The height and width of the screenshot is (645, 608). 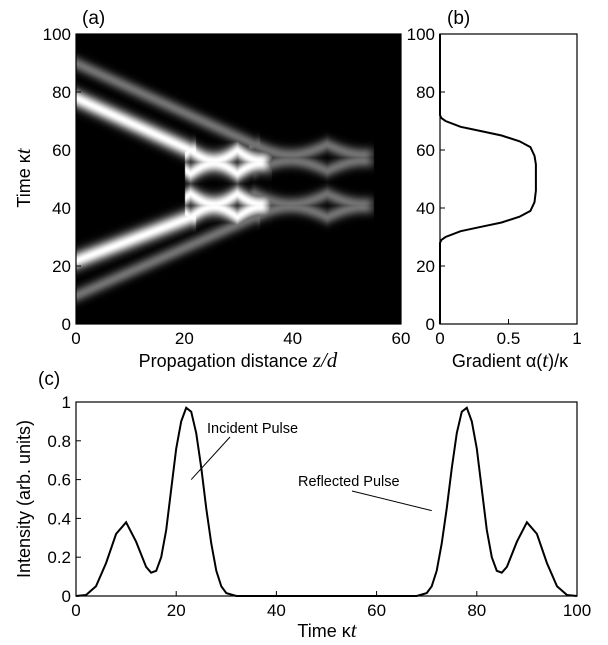 What do you see at coordinates (292, 338) in the screenshot?
I see `panel-a-xtick-label: 40` at bounding box center [292, 338].